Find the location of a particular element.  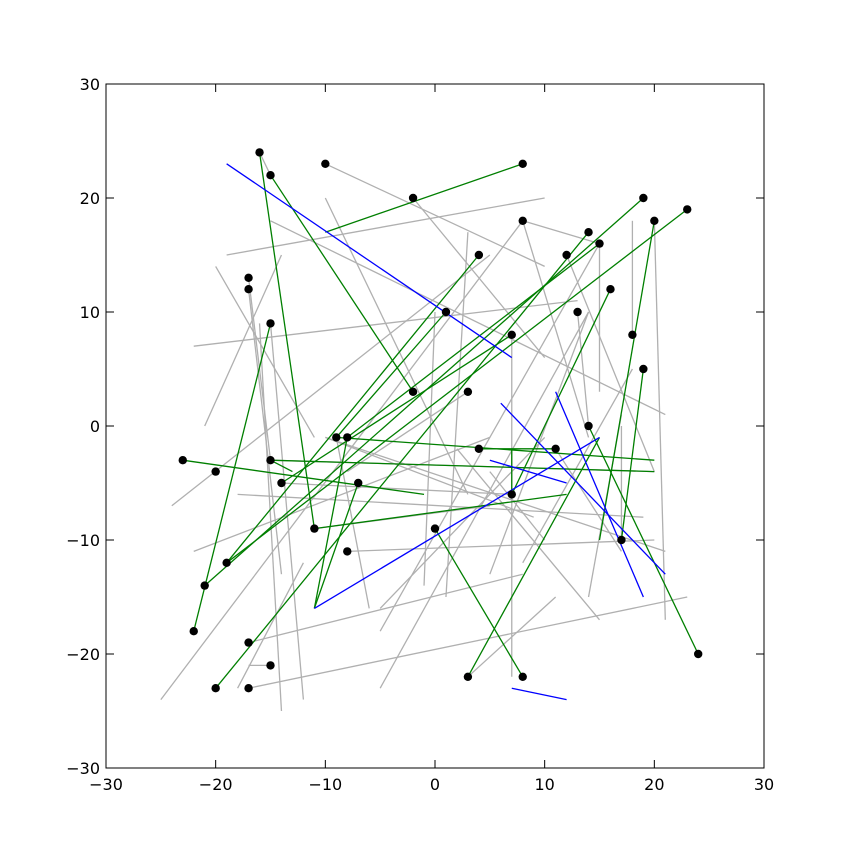

y-tick-label-5: 20 is located at coordinates (90, 198).